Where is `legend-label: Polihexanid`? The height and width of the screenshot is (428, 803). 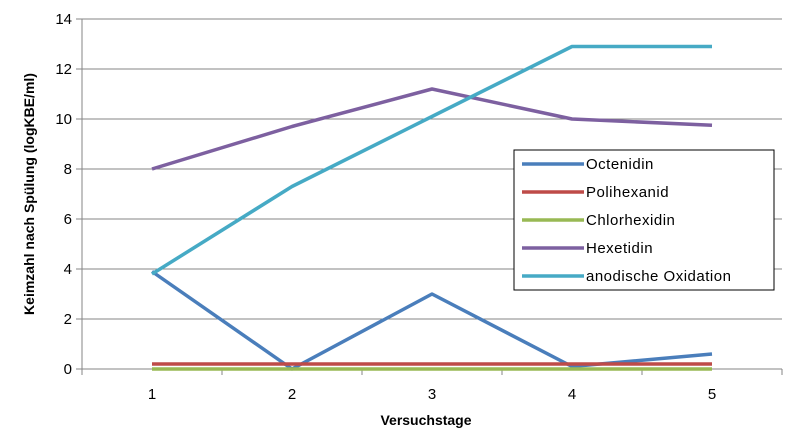 legend-label: Polihexanid is located at coordinates (627, 192).